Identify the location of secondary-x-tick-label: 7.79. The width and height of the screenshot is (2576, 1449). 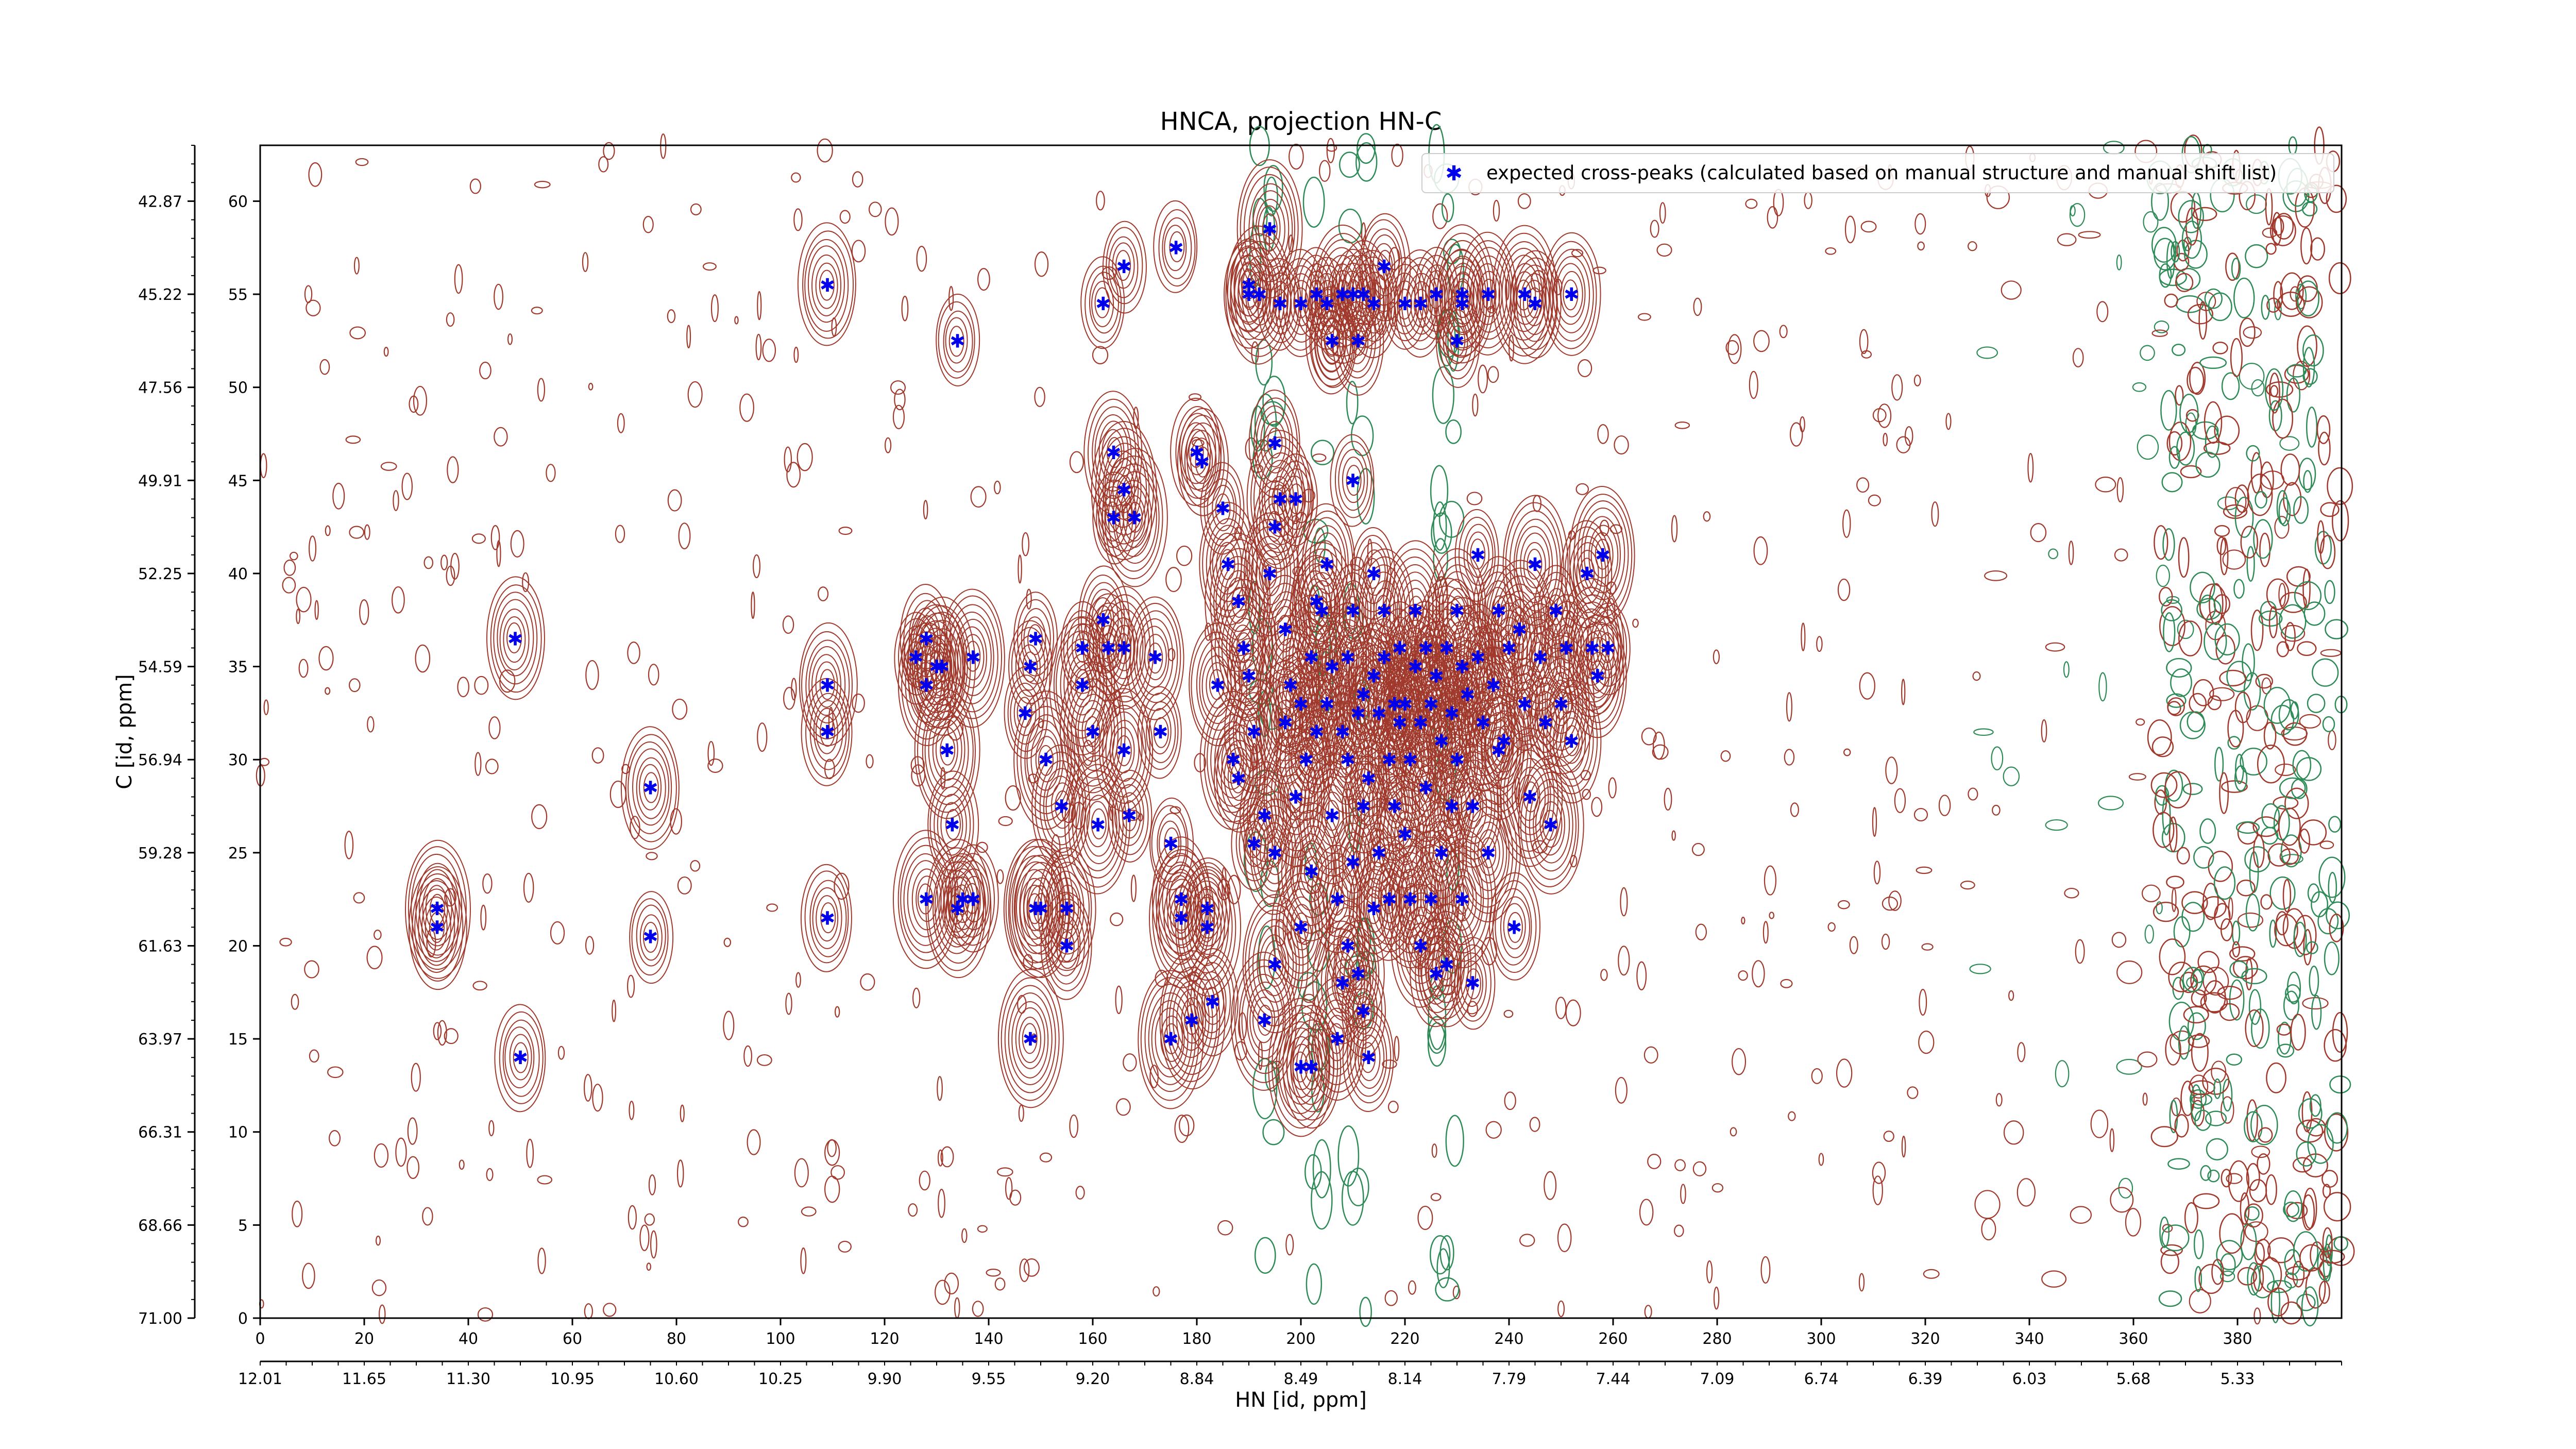
(1509, 1379).